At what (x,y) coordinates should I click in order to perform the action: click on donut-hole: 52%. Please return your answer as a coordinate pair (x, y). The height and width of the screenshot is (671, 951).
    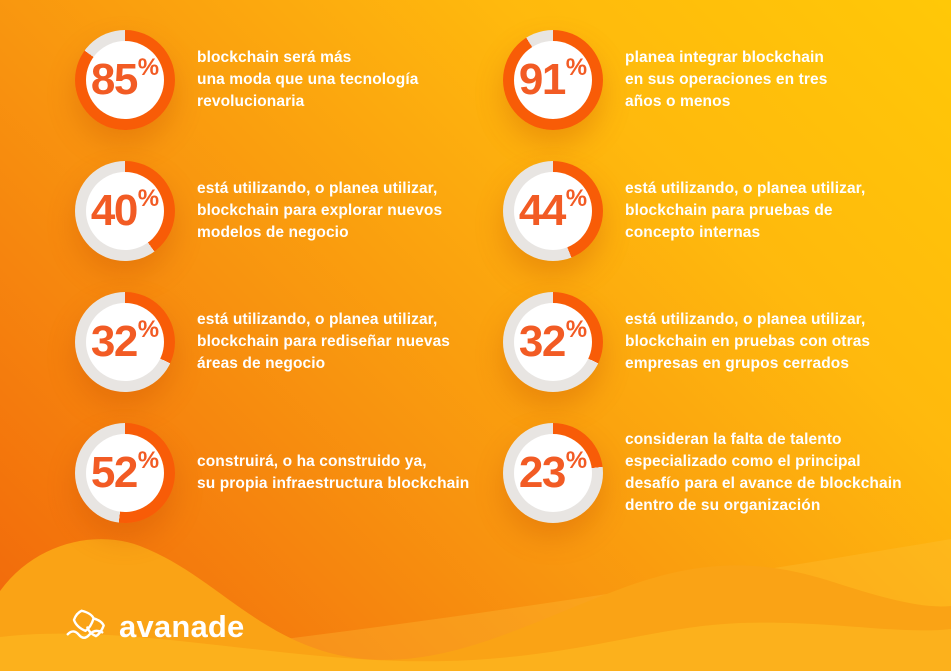
    Looking at the image, I should click on (125, 472).